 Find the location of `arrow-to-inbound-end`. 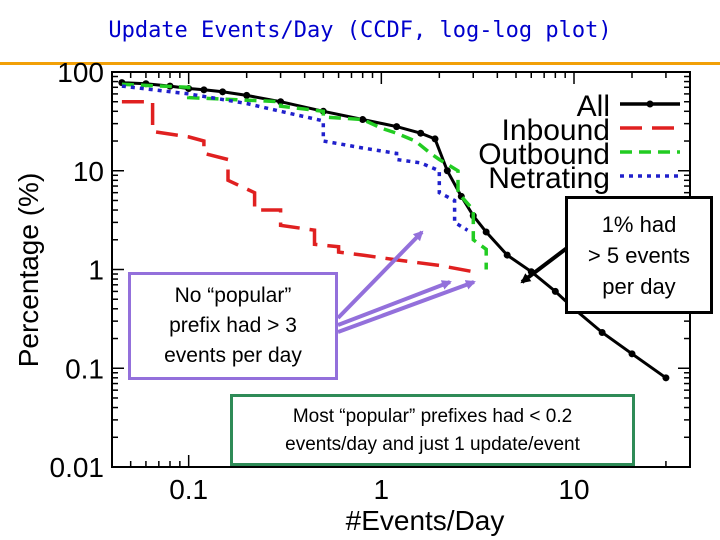

arrow-to-inbound-end is located at coordinates (394, 303).